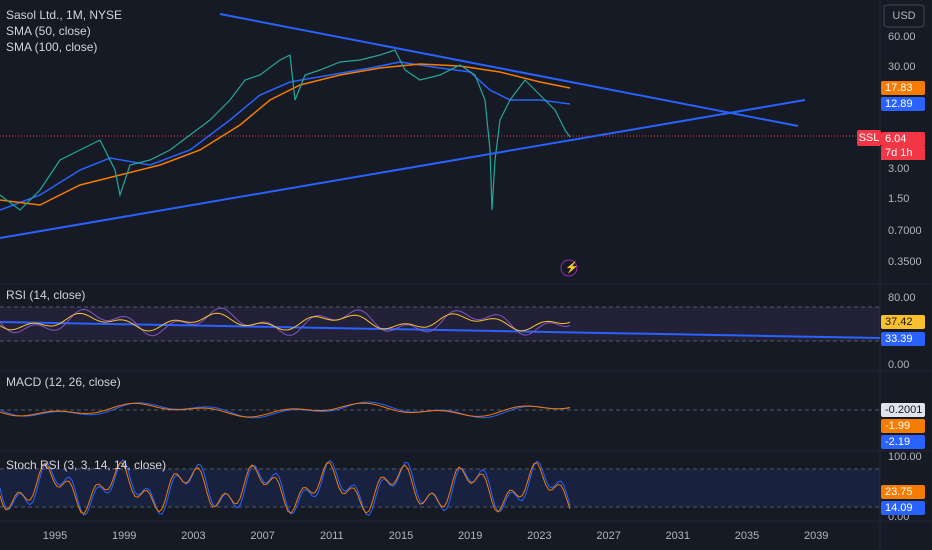  I want to click on time-label: 1999, so click(124, 536).